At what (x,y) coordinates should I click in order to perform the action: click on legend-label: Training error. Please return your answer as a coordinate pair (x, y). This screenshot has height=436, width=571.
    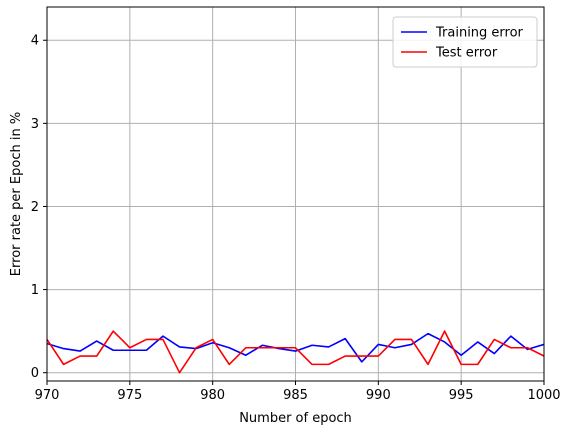
    Looking at the image, I should click on (479, 33).